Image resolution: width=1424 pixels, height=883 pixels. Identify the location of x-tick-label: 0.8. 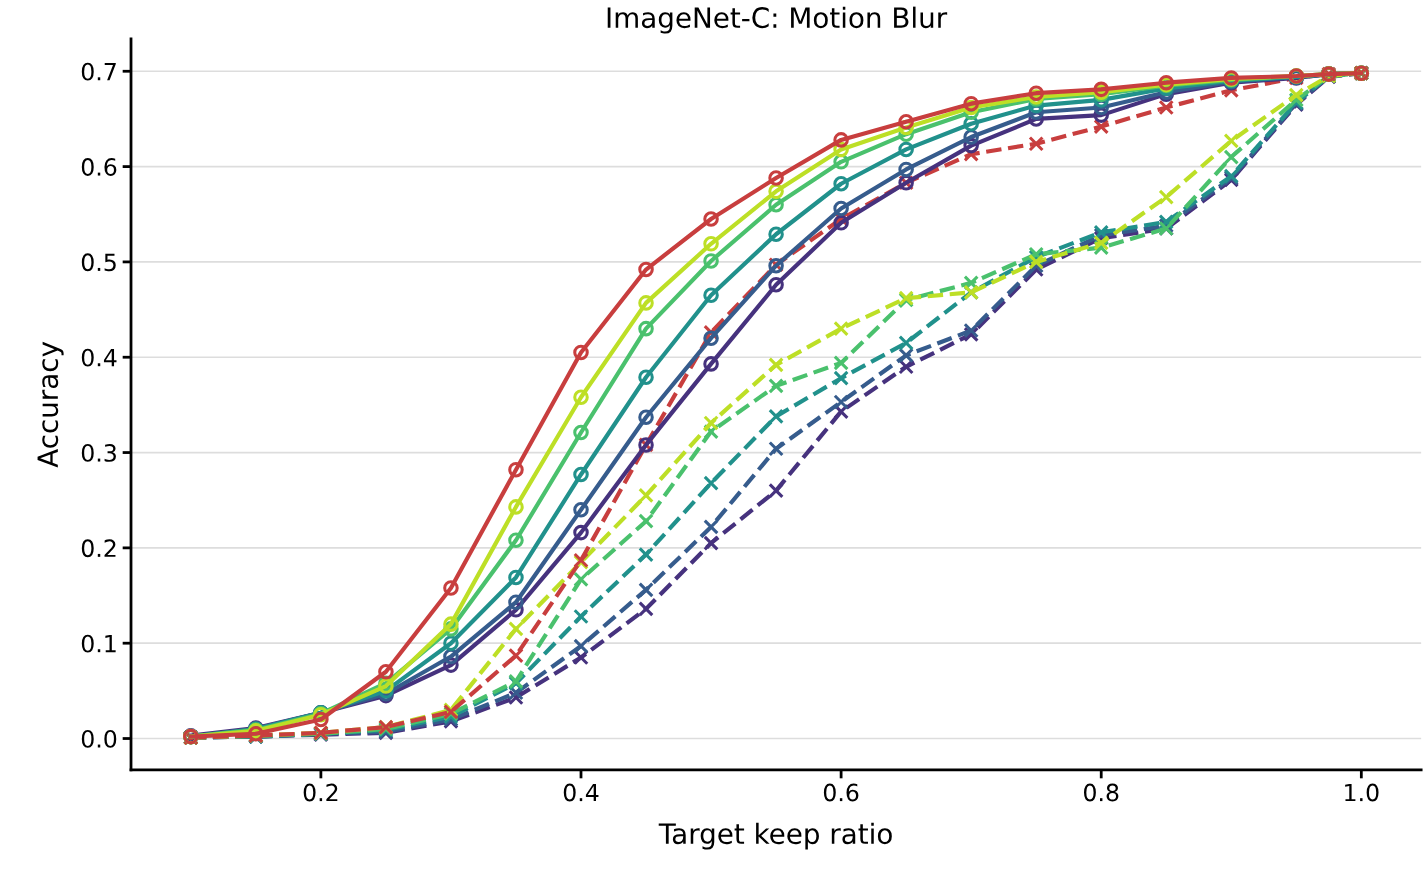
(1101, 792).